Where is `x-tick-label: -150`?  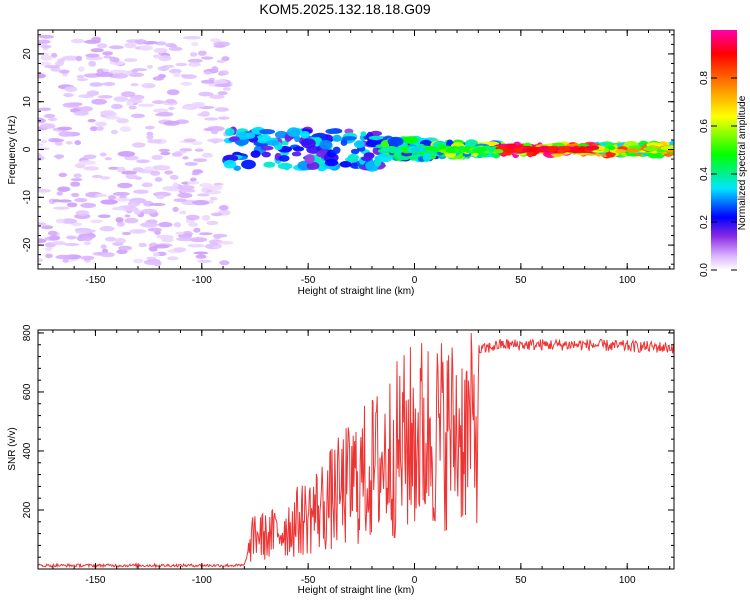
x-tick-label: -150 is located at coordinates (95, 580).